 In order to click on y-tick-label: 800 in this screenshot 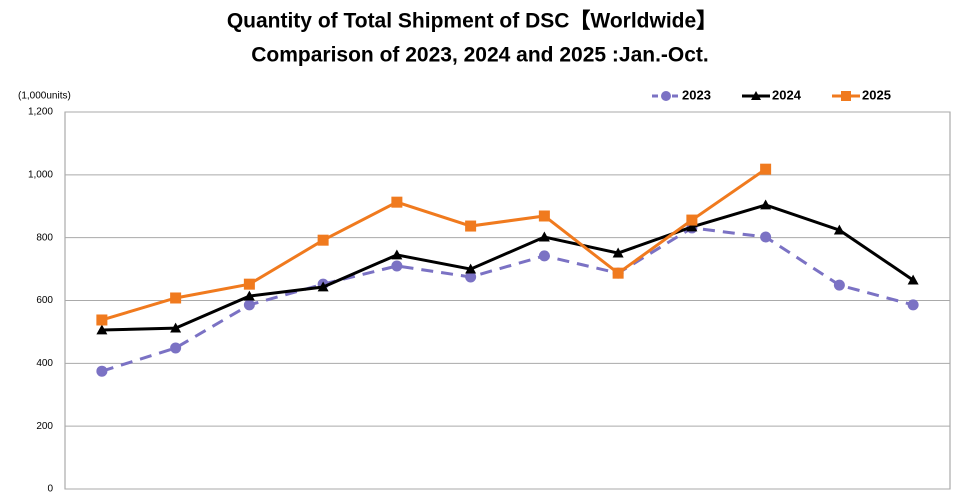, I will do `click(44, 237)`.